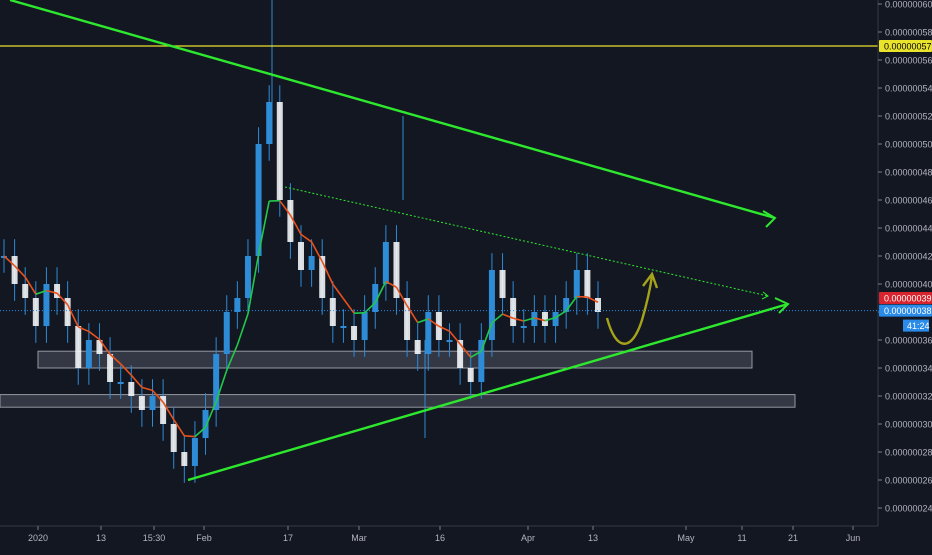 This screenshot has width=932, height=555. I want to click on price-tick-label: 0.00000040, so click(908, 285).